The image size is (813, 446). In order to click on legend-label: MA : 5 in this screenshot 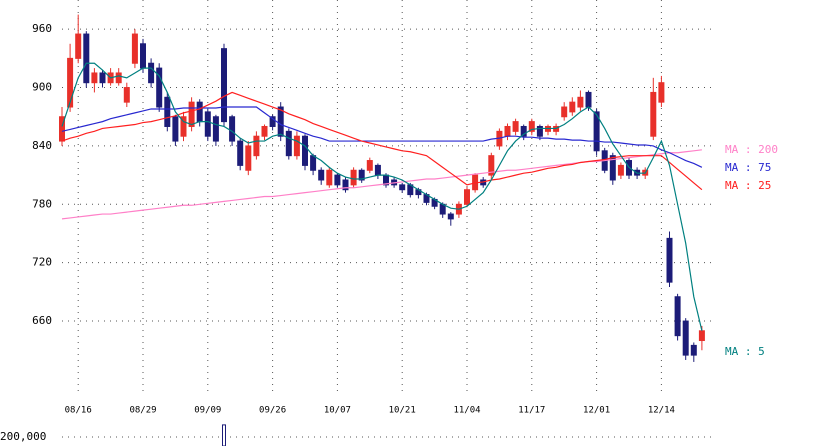, I will do `click(745, 351)`.